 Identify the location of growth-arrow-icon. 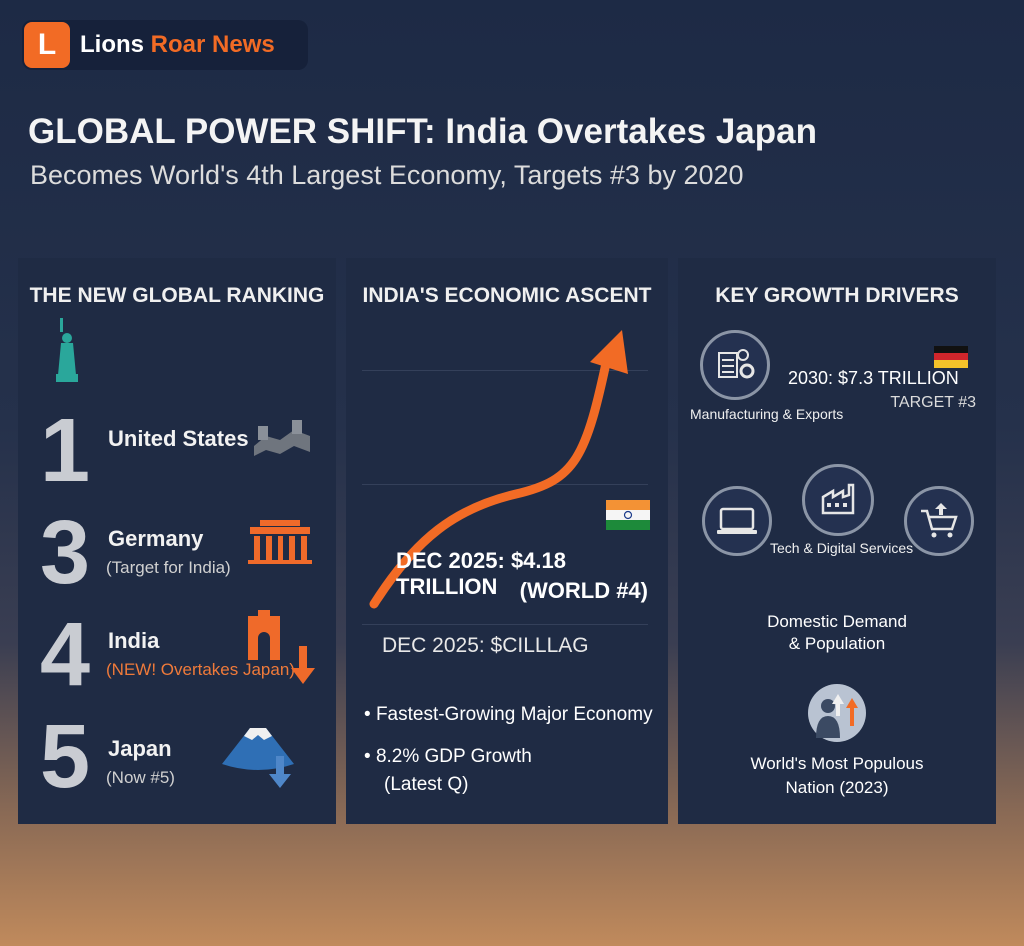
(498, 469).